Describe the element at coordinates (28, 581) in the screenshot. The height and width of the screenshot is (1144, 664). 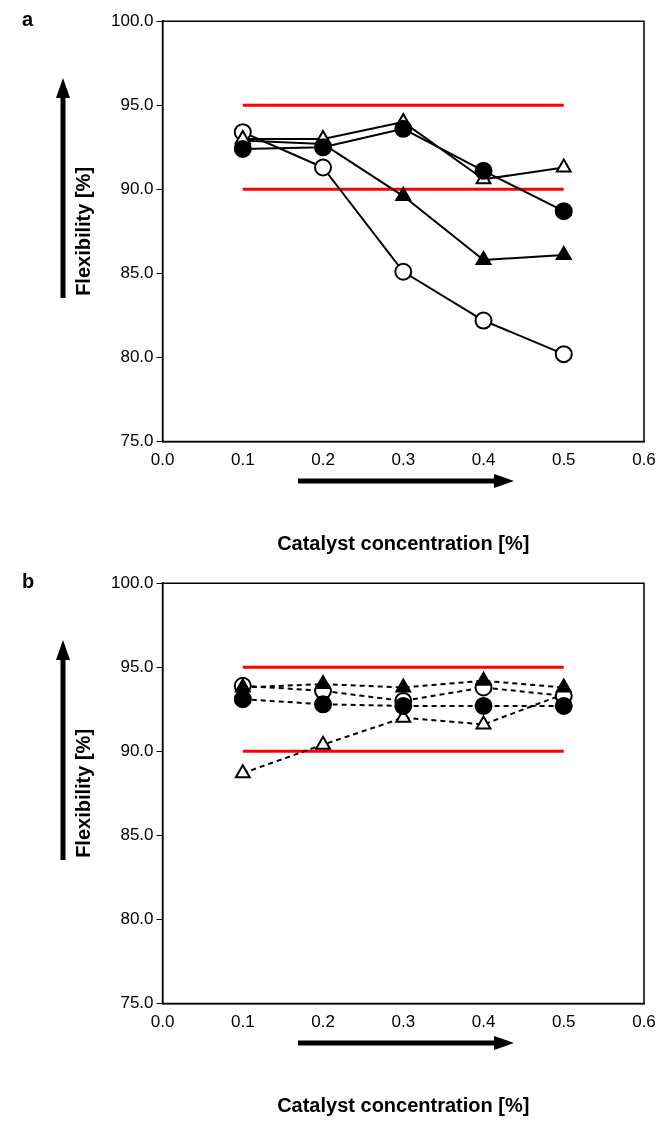
I see `chart-title: b` at that location.